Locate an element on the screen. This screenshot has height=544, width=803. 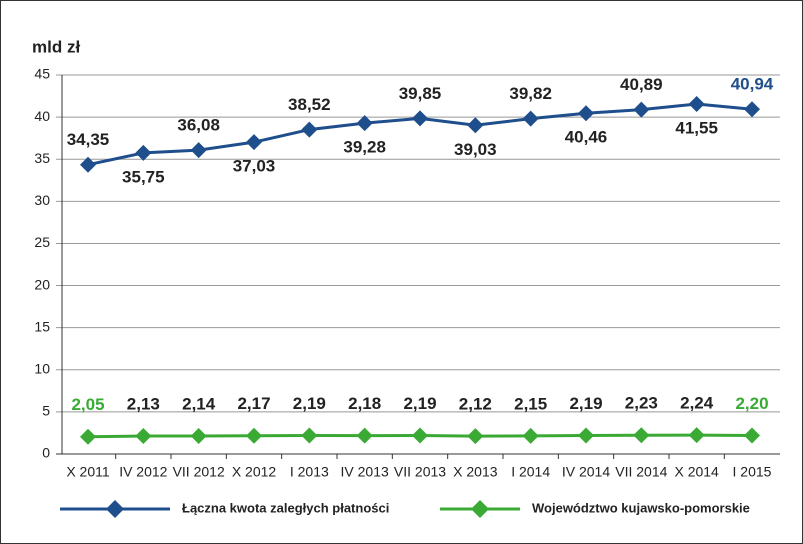
y-tick-label: 15 is located at coordinates (42, 326).